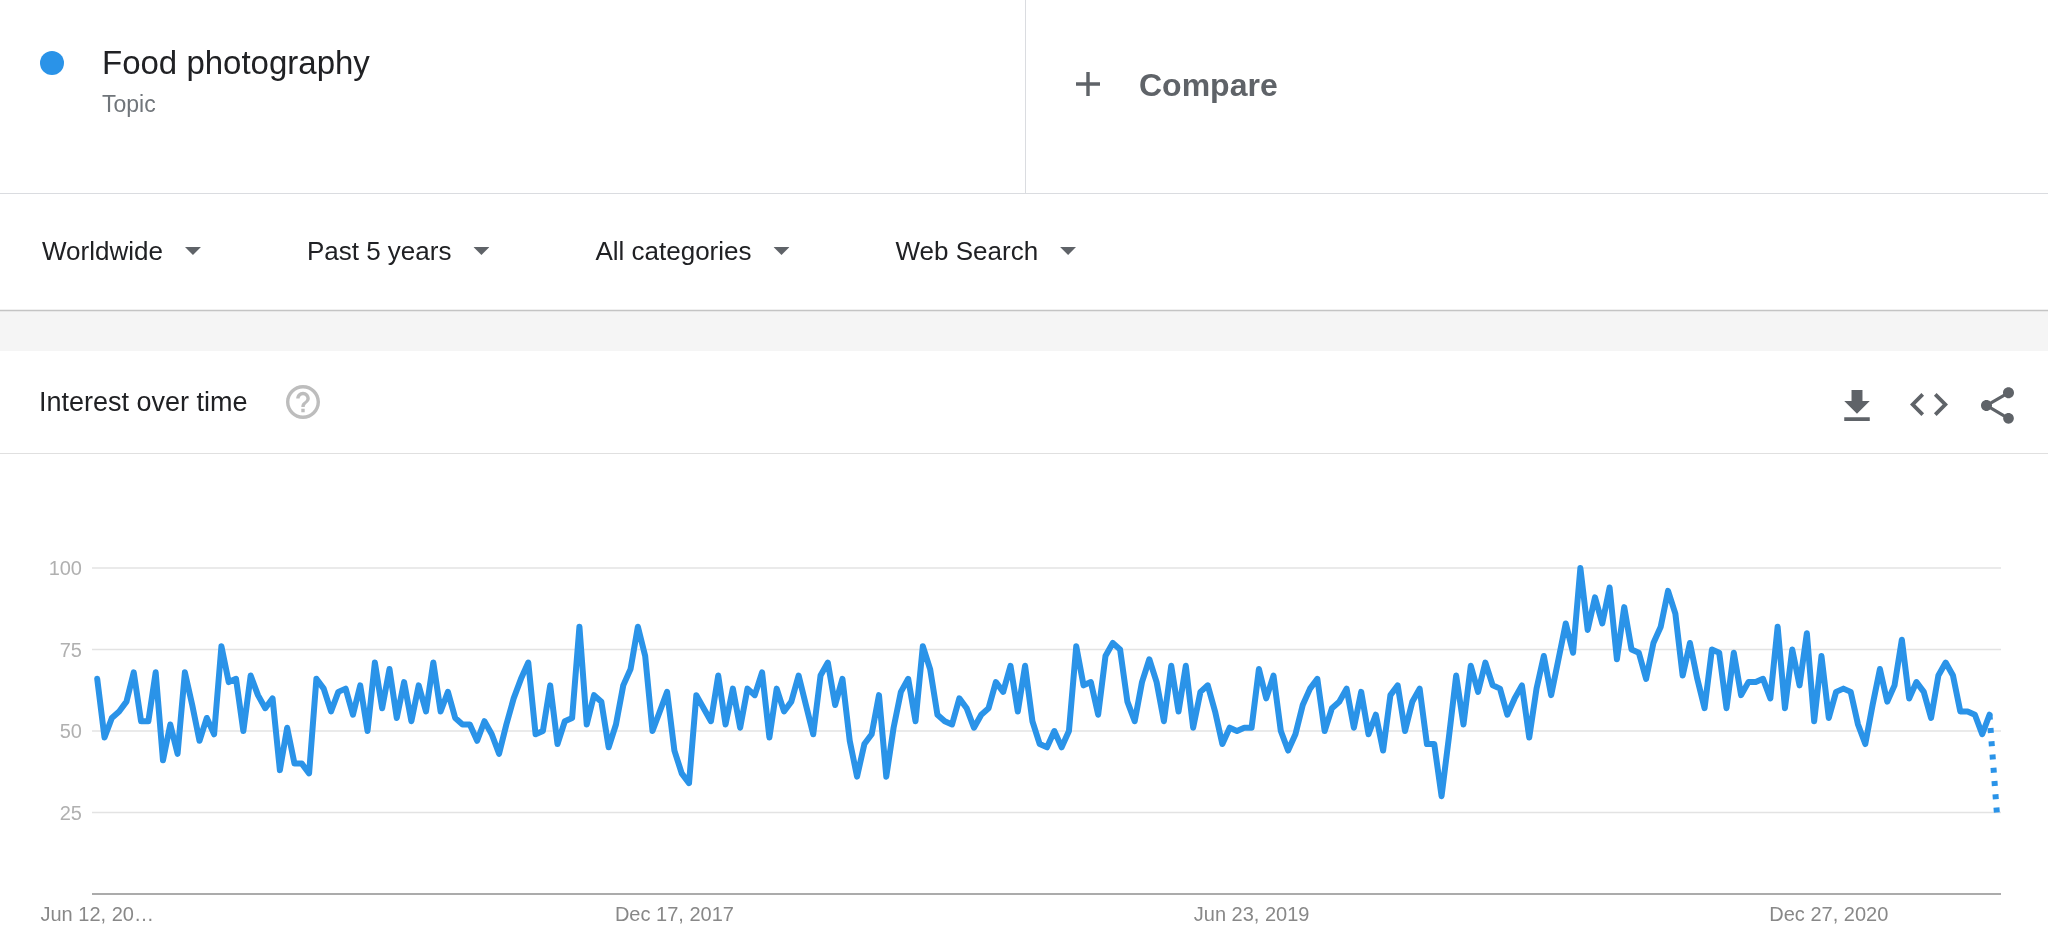  Describe the element at coordinates (70, 649) in the screenshot. I see `y-tick-label: 75` at that location.